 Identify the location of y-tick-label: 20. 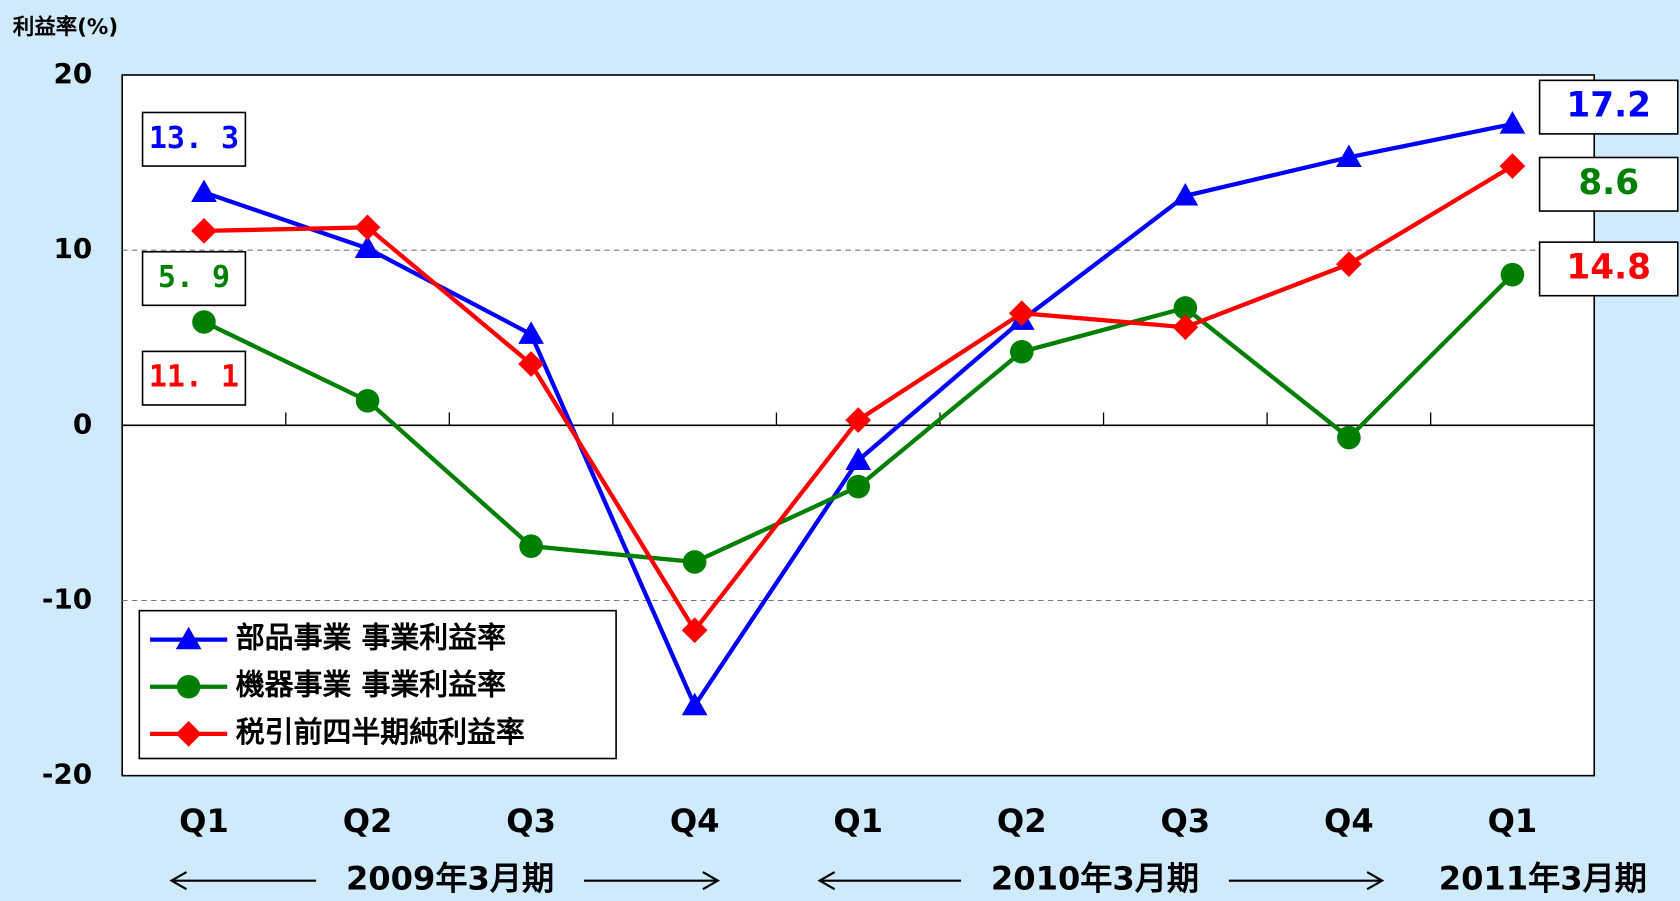
(72, 73).